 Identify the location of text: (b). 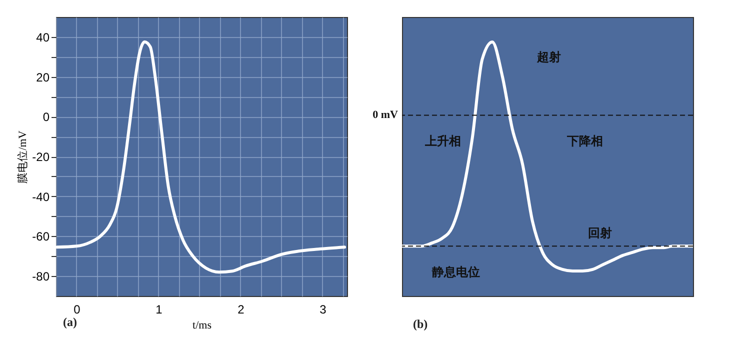
(420, 324).